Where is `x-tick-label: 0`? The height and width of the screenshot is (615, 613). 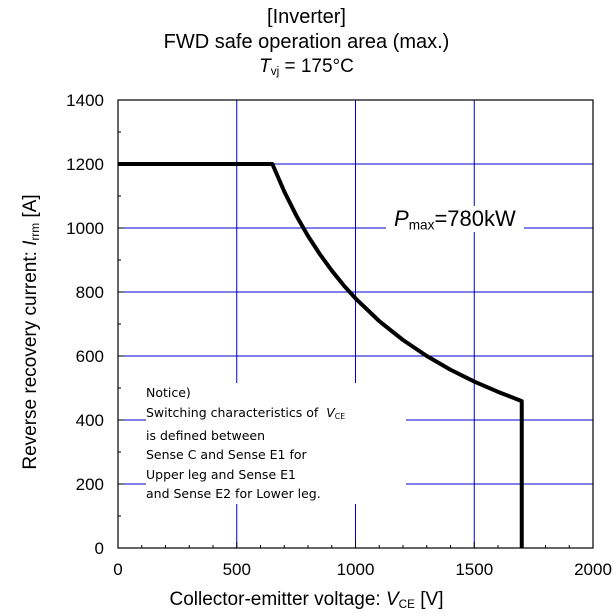 x-tick-label: 0 is located at coordinates (117, 569).